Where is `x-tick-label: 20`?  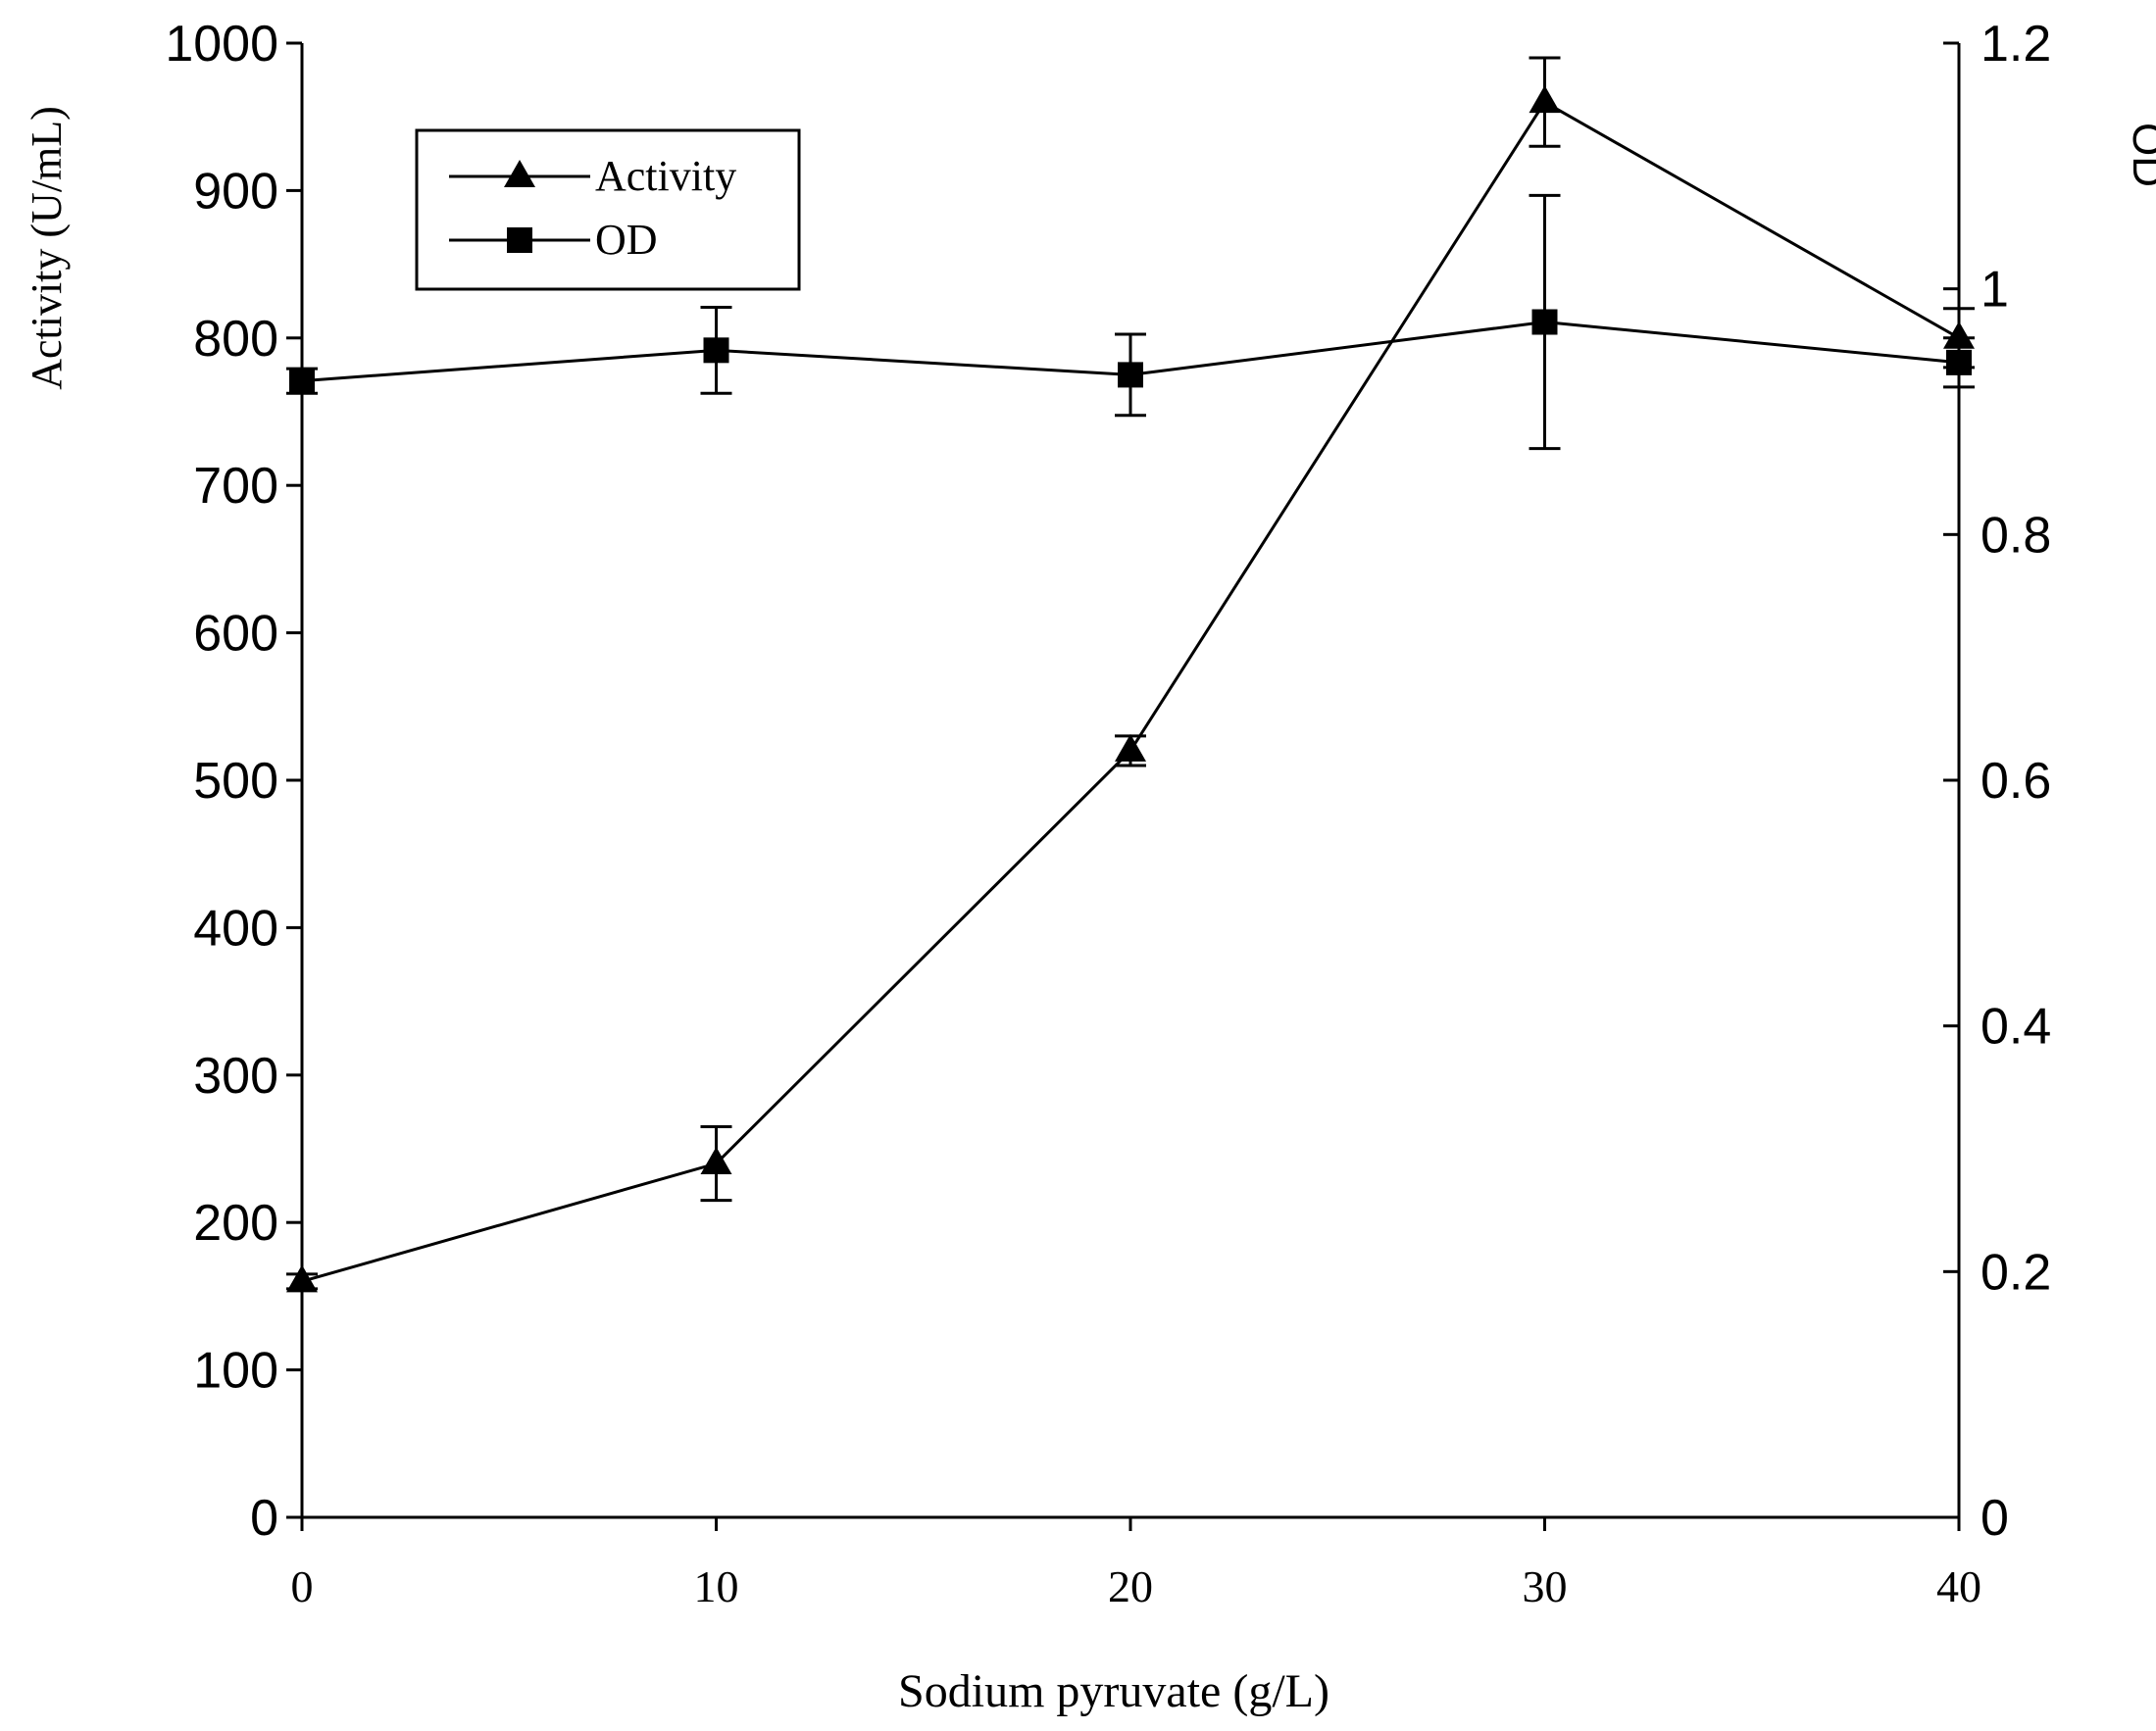
x-tick-label: 20 is located at coordinates (1130, 1586).